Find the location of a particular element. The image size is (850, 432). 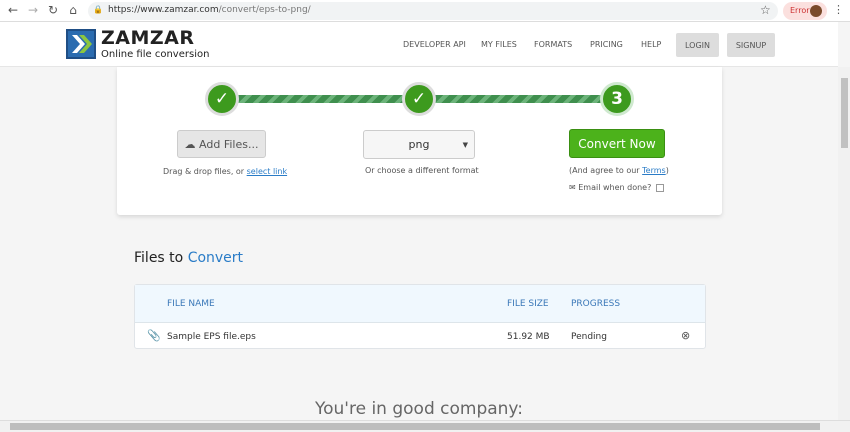

files-heading: Files to Convert is located at coordinates (188, 258).